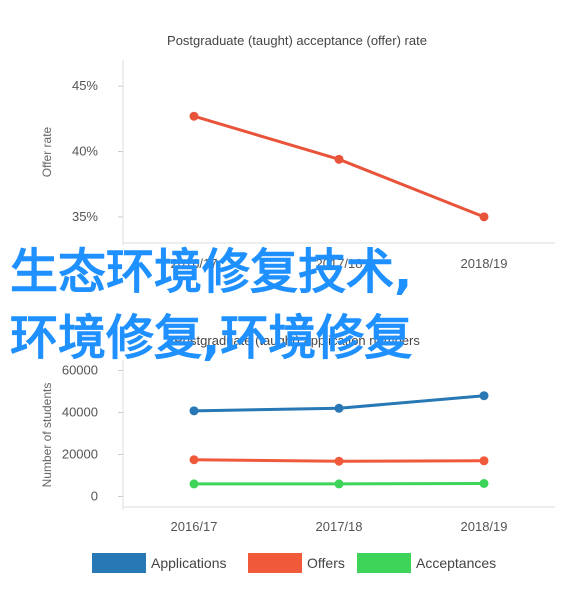 This screenshot has width=580, height=604. What do you see at coordinates (295, 338) in the screenshot?
I see `overlay-text-line-2: 环境修复,环境修复` at bounding box center [295, 338].